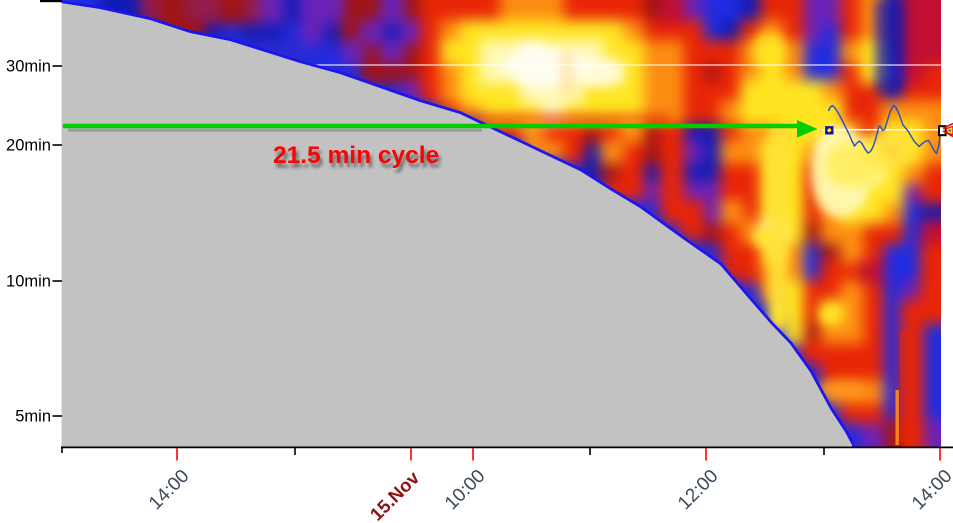 This screenshot has width=953, height=523. What do you see at coordinates (28, 282) in the screenshot?
I see `svg-text: 10min` at bounding box center [28, 282].